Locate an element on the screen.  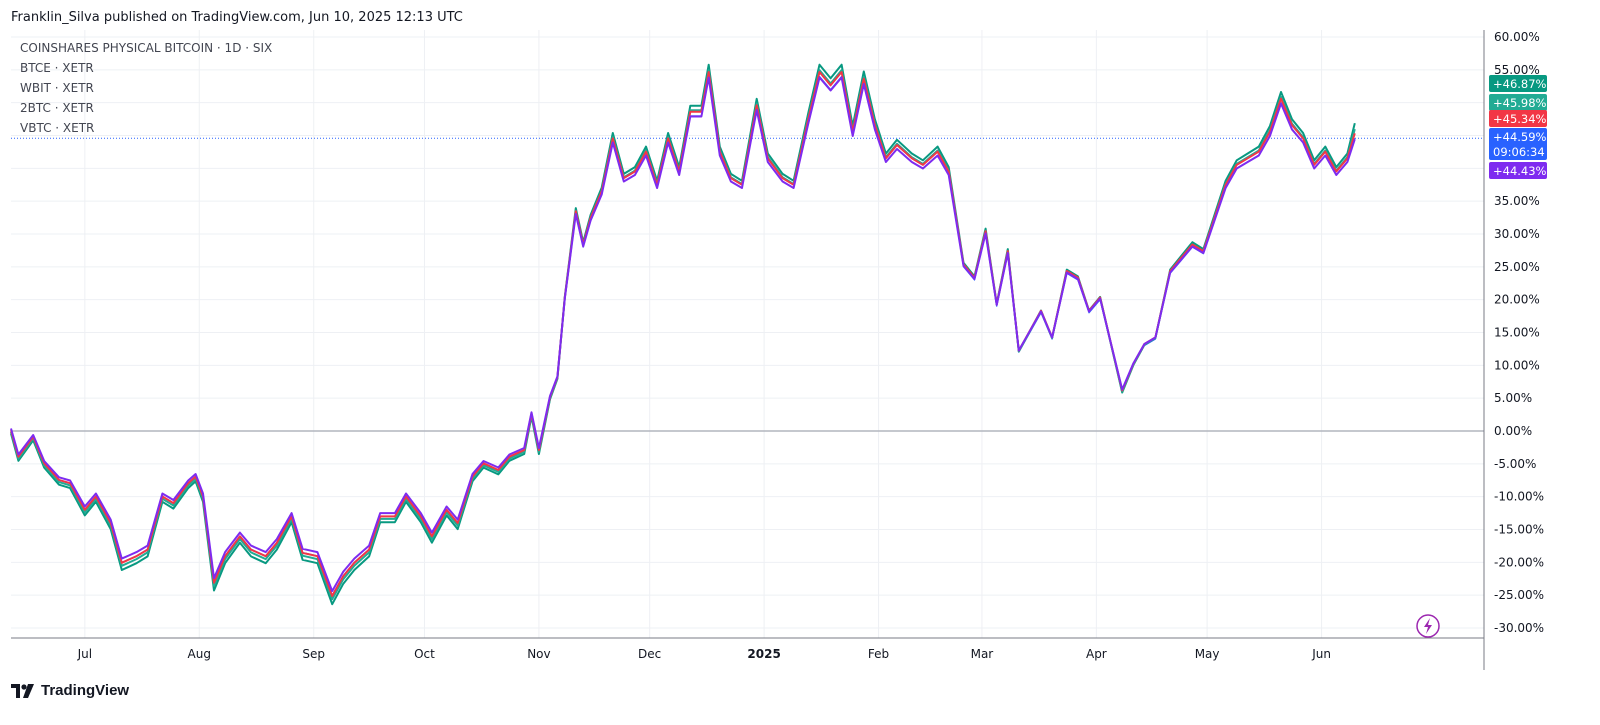
x-tick-label: Apr is located at coordinates (1096, 654).